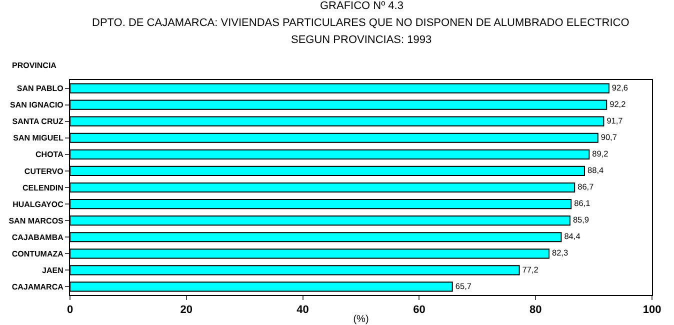  Describe the element at coordinates (40, 89) in the screenshot. I see `y-tick-label: SAN PABLO` at that location.